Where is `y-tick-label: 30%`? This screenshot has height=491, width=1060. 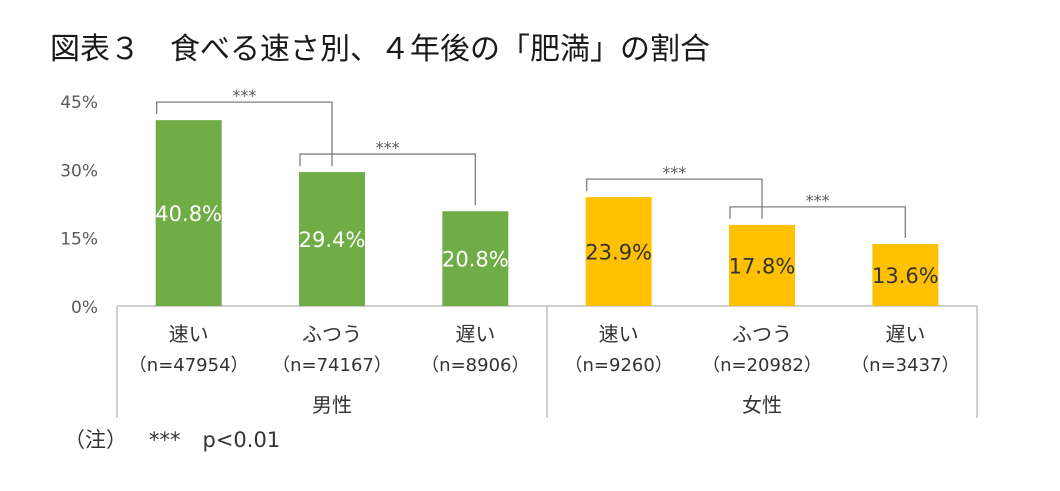 y-tick-label: 30% is located at coordinates (79, 171).